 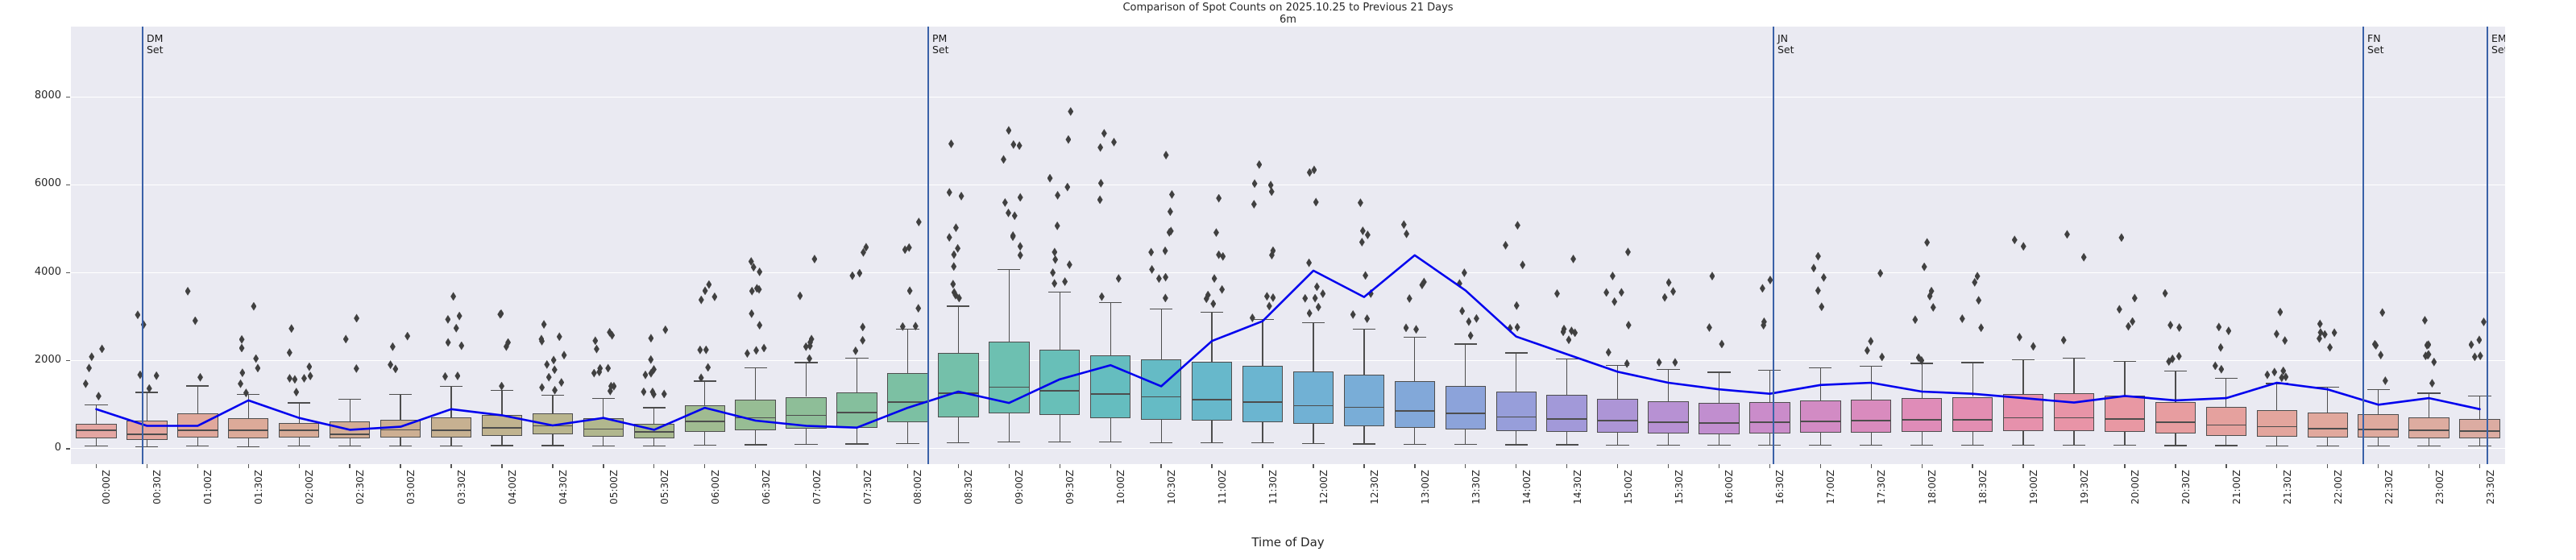 What do you see at coordinates (2338, 487) in the screenshot?
I see `x-tick-label: 22:00Z` at bounding box center [2338, 487].